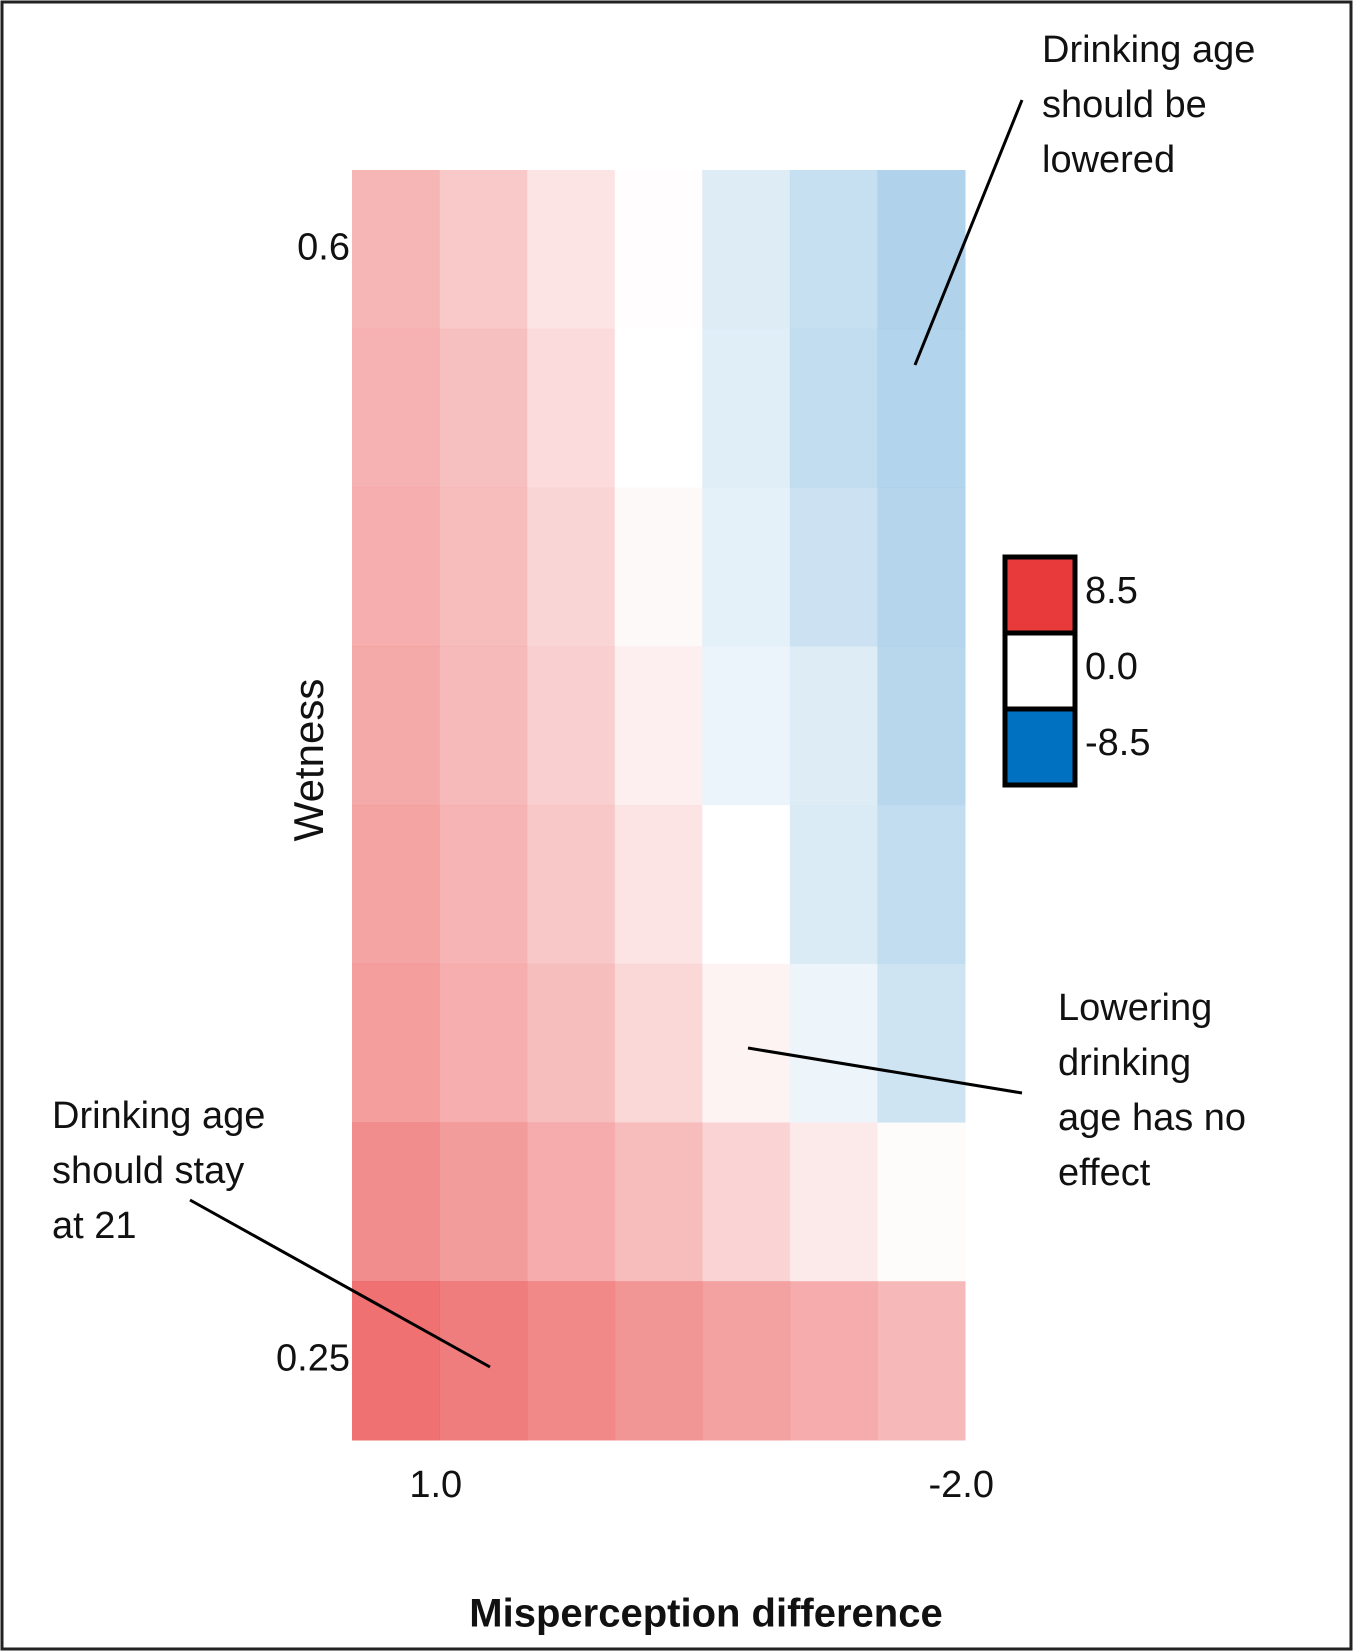 This screenshot has width=1353, height=1651. I want to click on annotation-text: Lowering, so click(1135, 1008).